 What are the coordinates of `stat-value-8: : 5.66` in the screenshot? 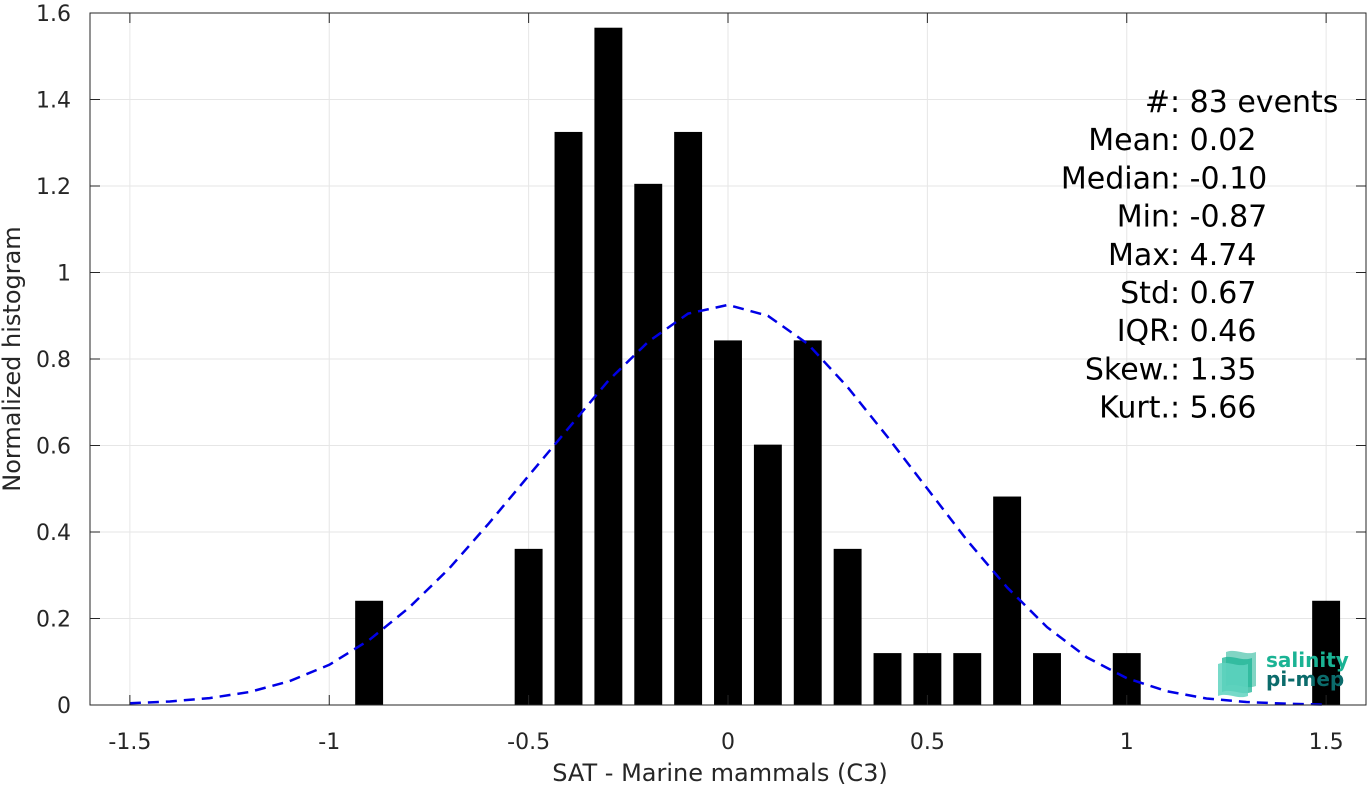 It's located at (1213, 408).